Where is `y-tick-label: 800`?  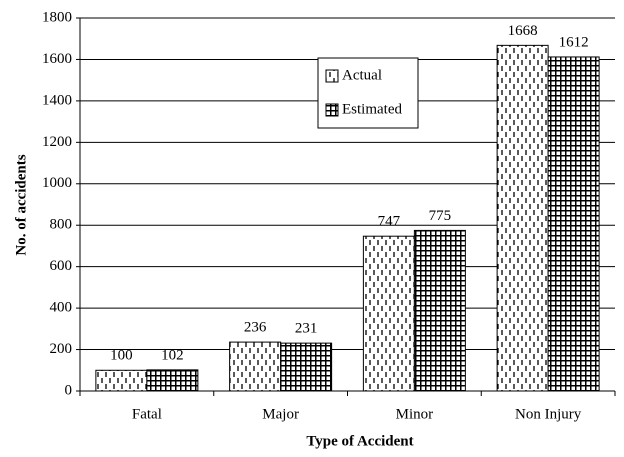
y-tick-label: 800 is located at coordinates (61, 225).